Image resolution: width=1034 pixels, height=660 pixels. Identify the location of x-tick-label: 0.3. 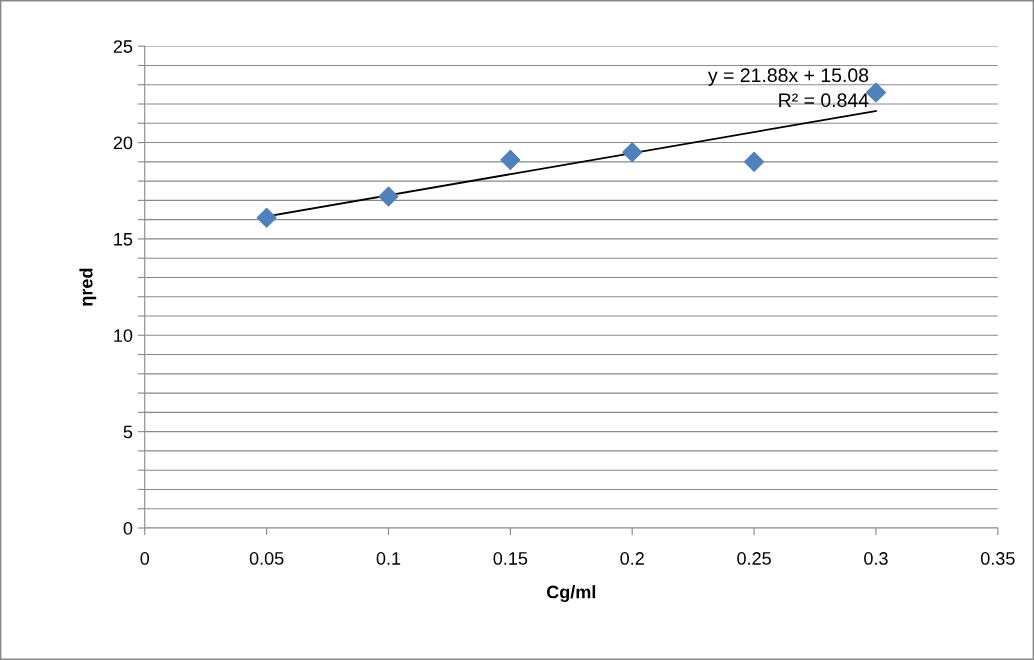
(876, 558).